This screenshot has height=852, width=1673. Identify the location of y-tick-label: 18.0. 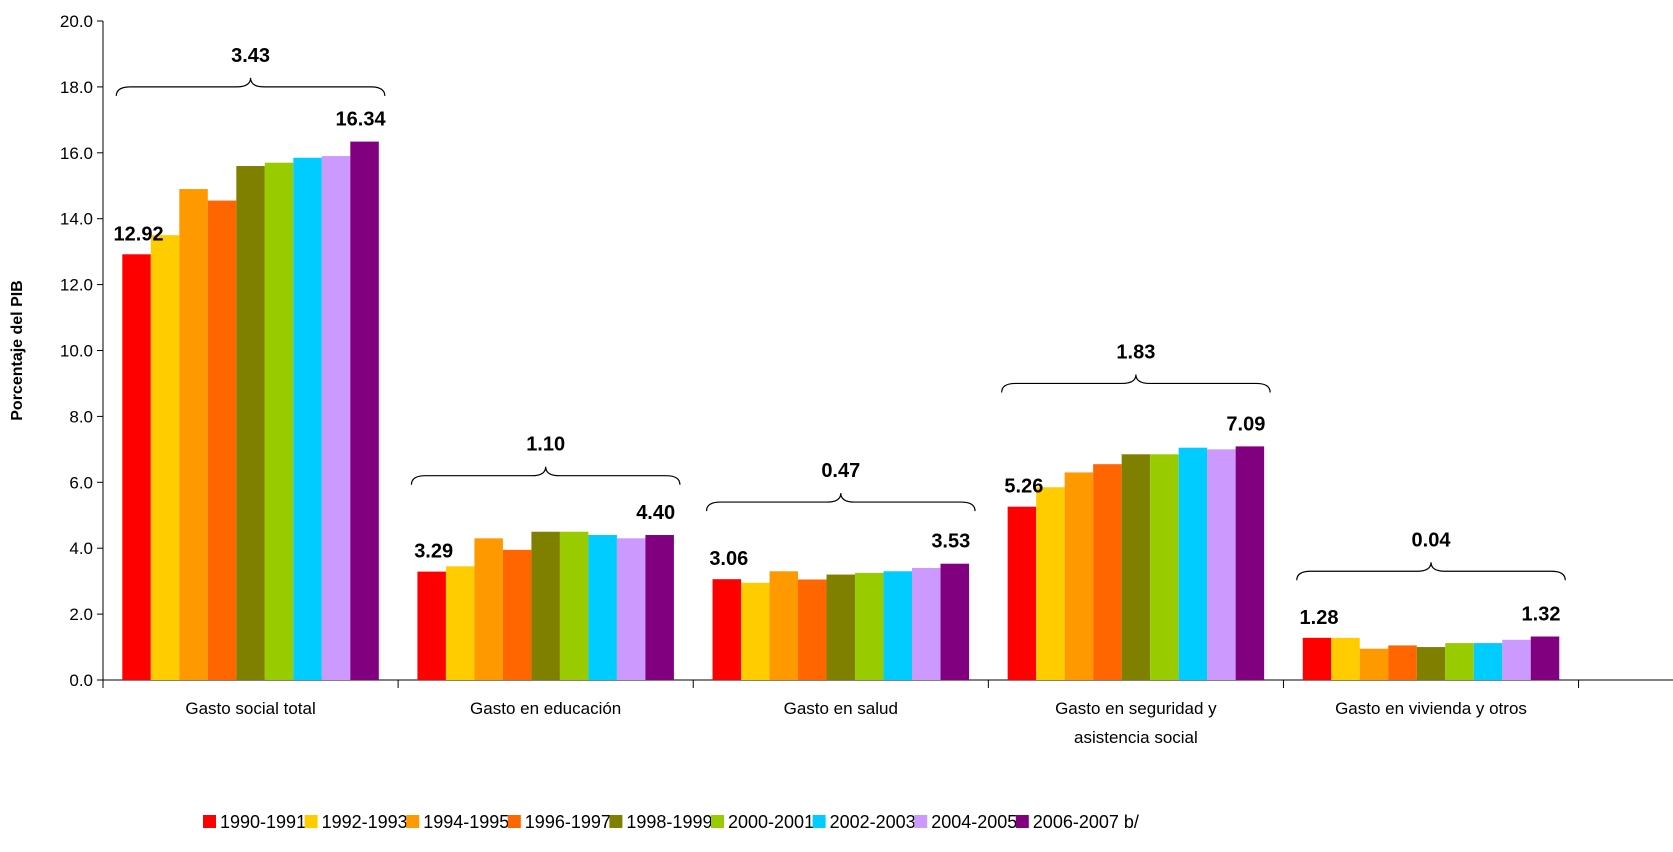
(76, 87).